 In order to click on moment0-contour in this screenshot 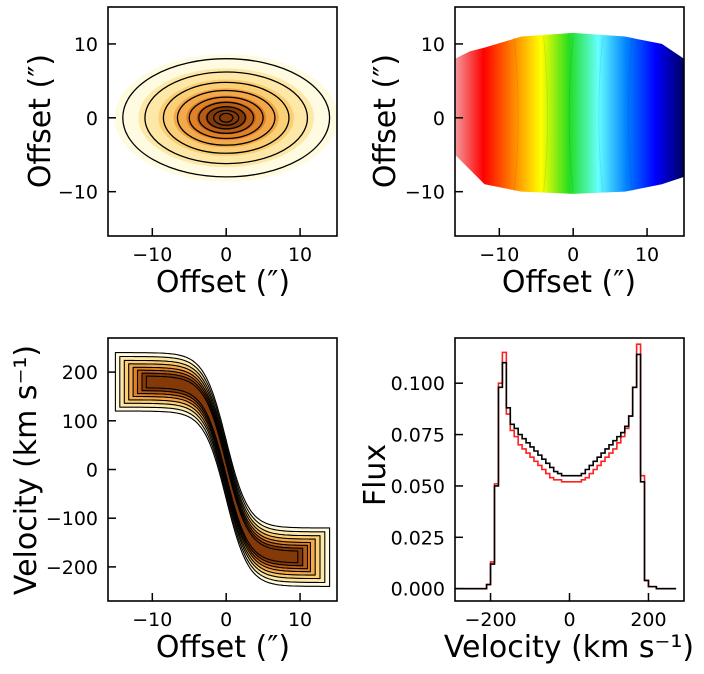, I will do `click(226, 118)`.